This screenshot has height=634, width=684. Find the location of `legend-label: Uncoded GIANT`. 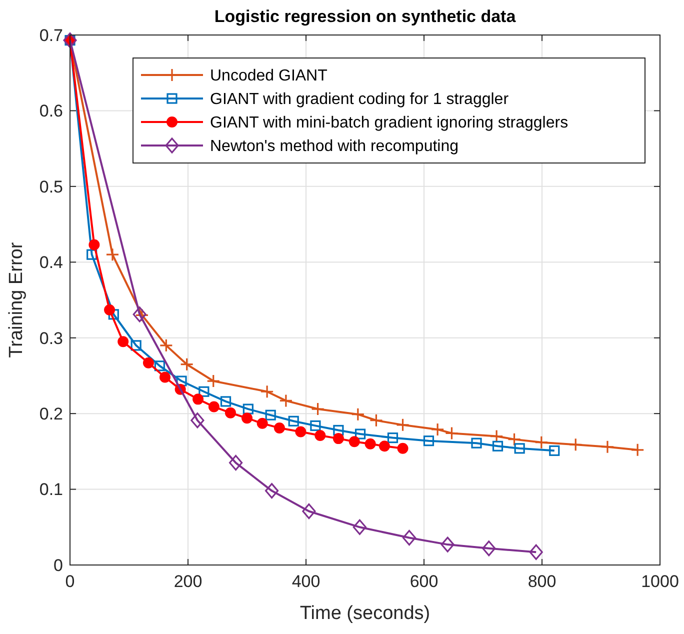

legend-label: Uncoded GIANT is located at coordinates (269, 76).